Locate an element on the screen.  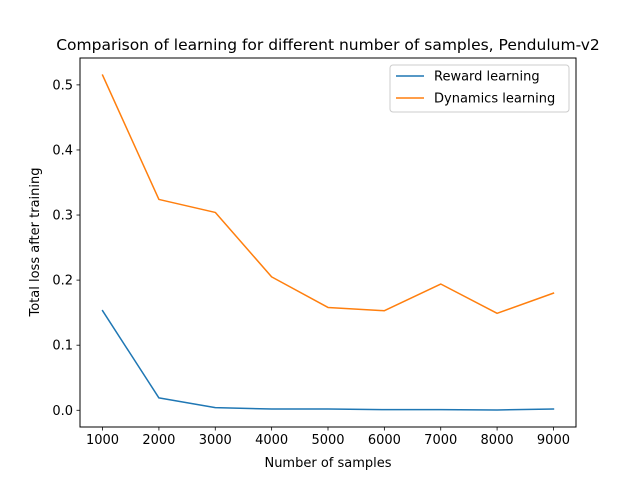
x-tick-label: 3000 is located at coordinates (215, 440).